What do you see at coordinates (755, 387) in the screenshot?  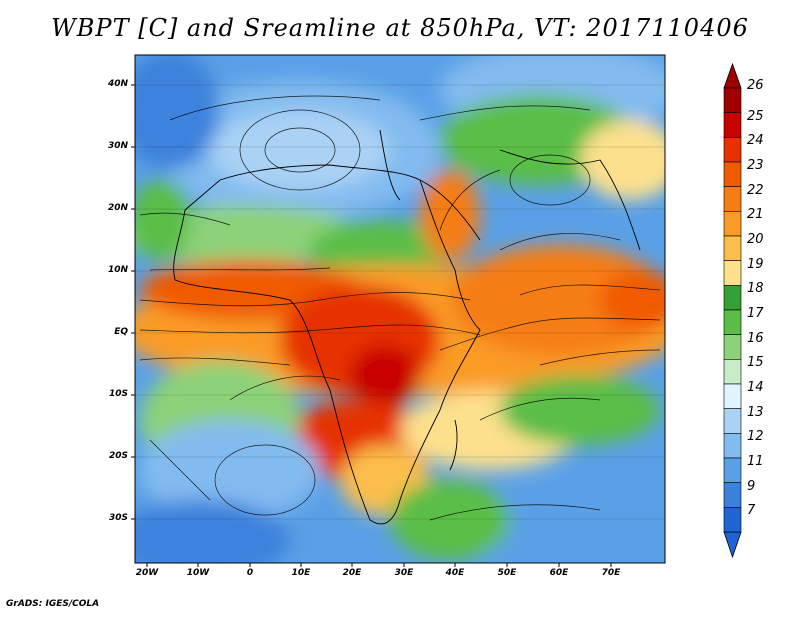 I see `colorbar-tick-label: 14` at bounding box center [755, 387].